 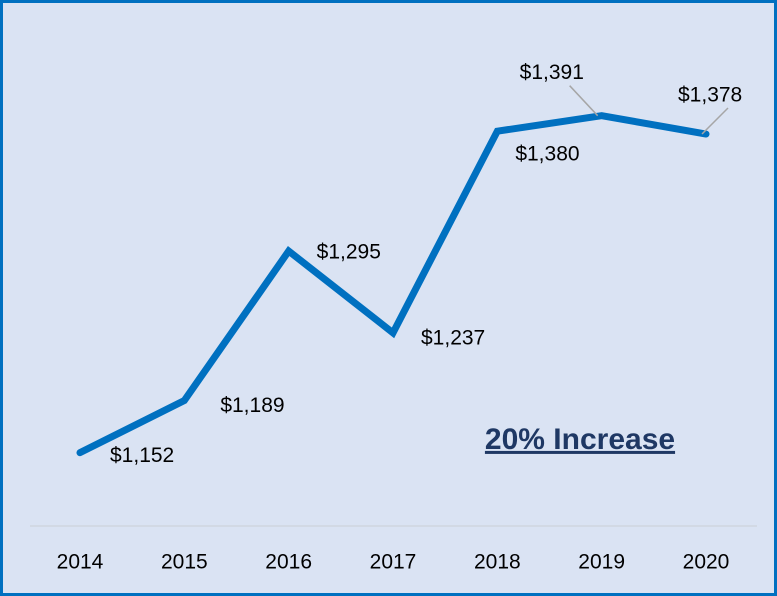 I want to click on x-tick-label: 2015, so click(x=184, y=562).